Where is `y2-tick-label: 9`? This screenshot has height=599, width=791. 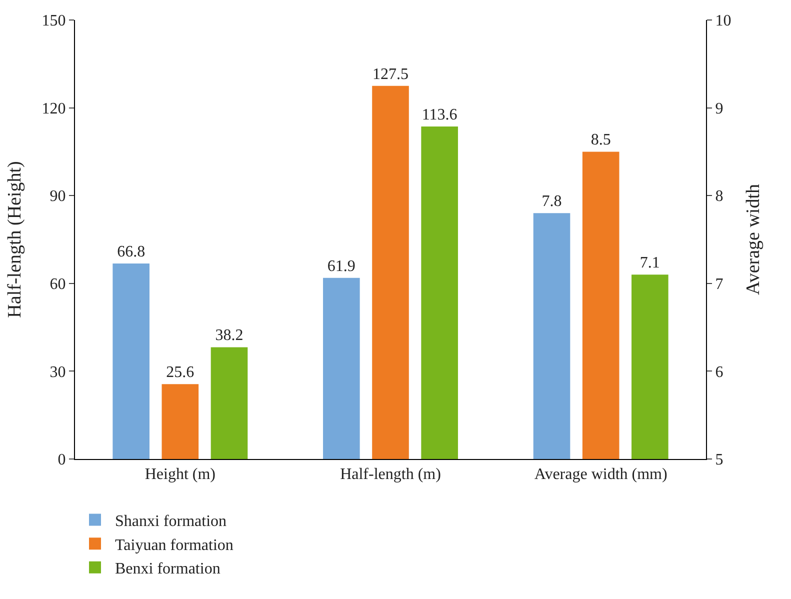 y2-tick-label: 9 is located at coordinates (719, 109).